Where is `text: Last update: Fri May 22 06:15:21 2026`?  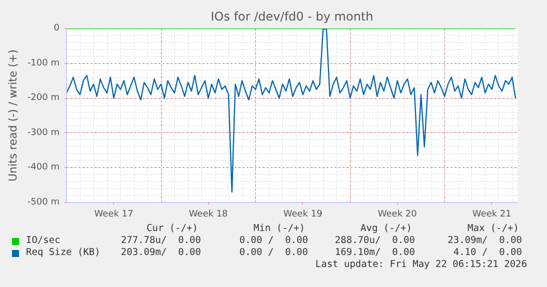
text: Last update: Fri May 22 06:15:21 2026 is located at coordinates (421, 265).